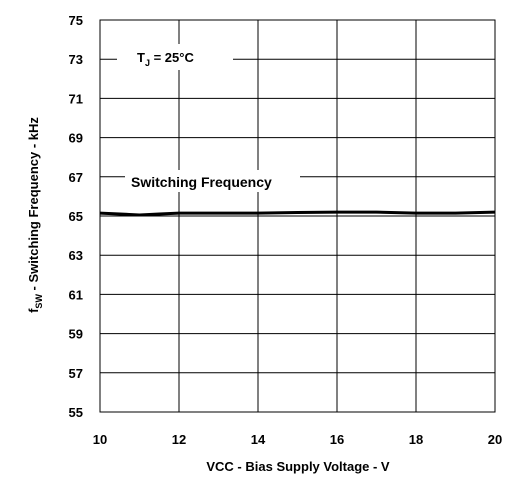 This screenshot has height=479, width=513. I want to click on y-tick-label: 59, so click(76, 334).